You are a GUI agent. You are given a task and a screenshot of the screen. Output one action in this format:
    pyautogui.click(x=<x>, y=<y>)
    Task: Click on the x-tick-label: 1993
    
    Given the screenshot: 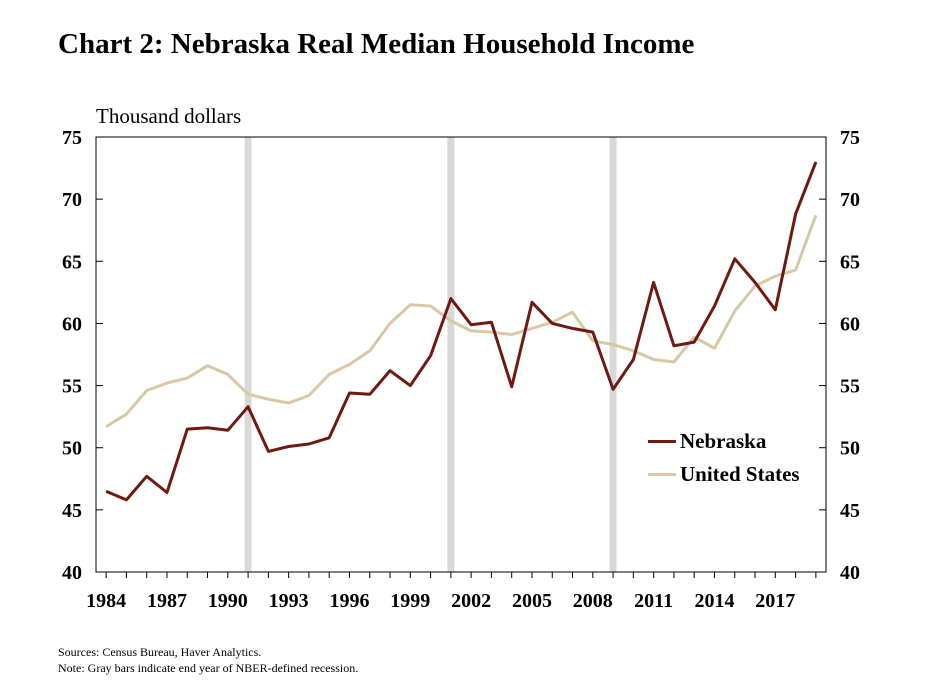 What is the action you would take?
    pyautogui.click(x=289, y=601)
    